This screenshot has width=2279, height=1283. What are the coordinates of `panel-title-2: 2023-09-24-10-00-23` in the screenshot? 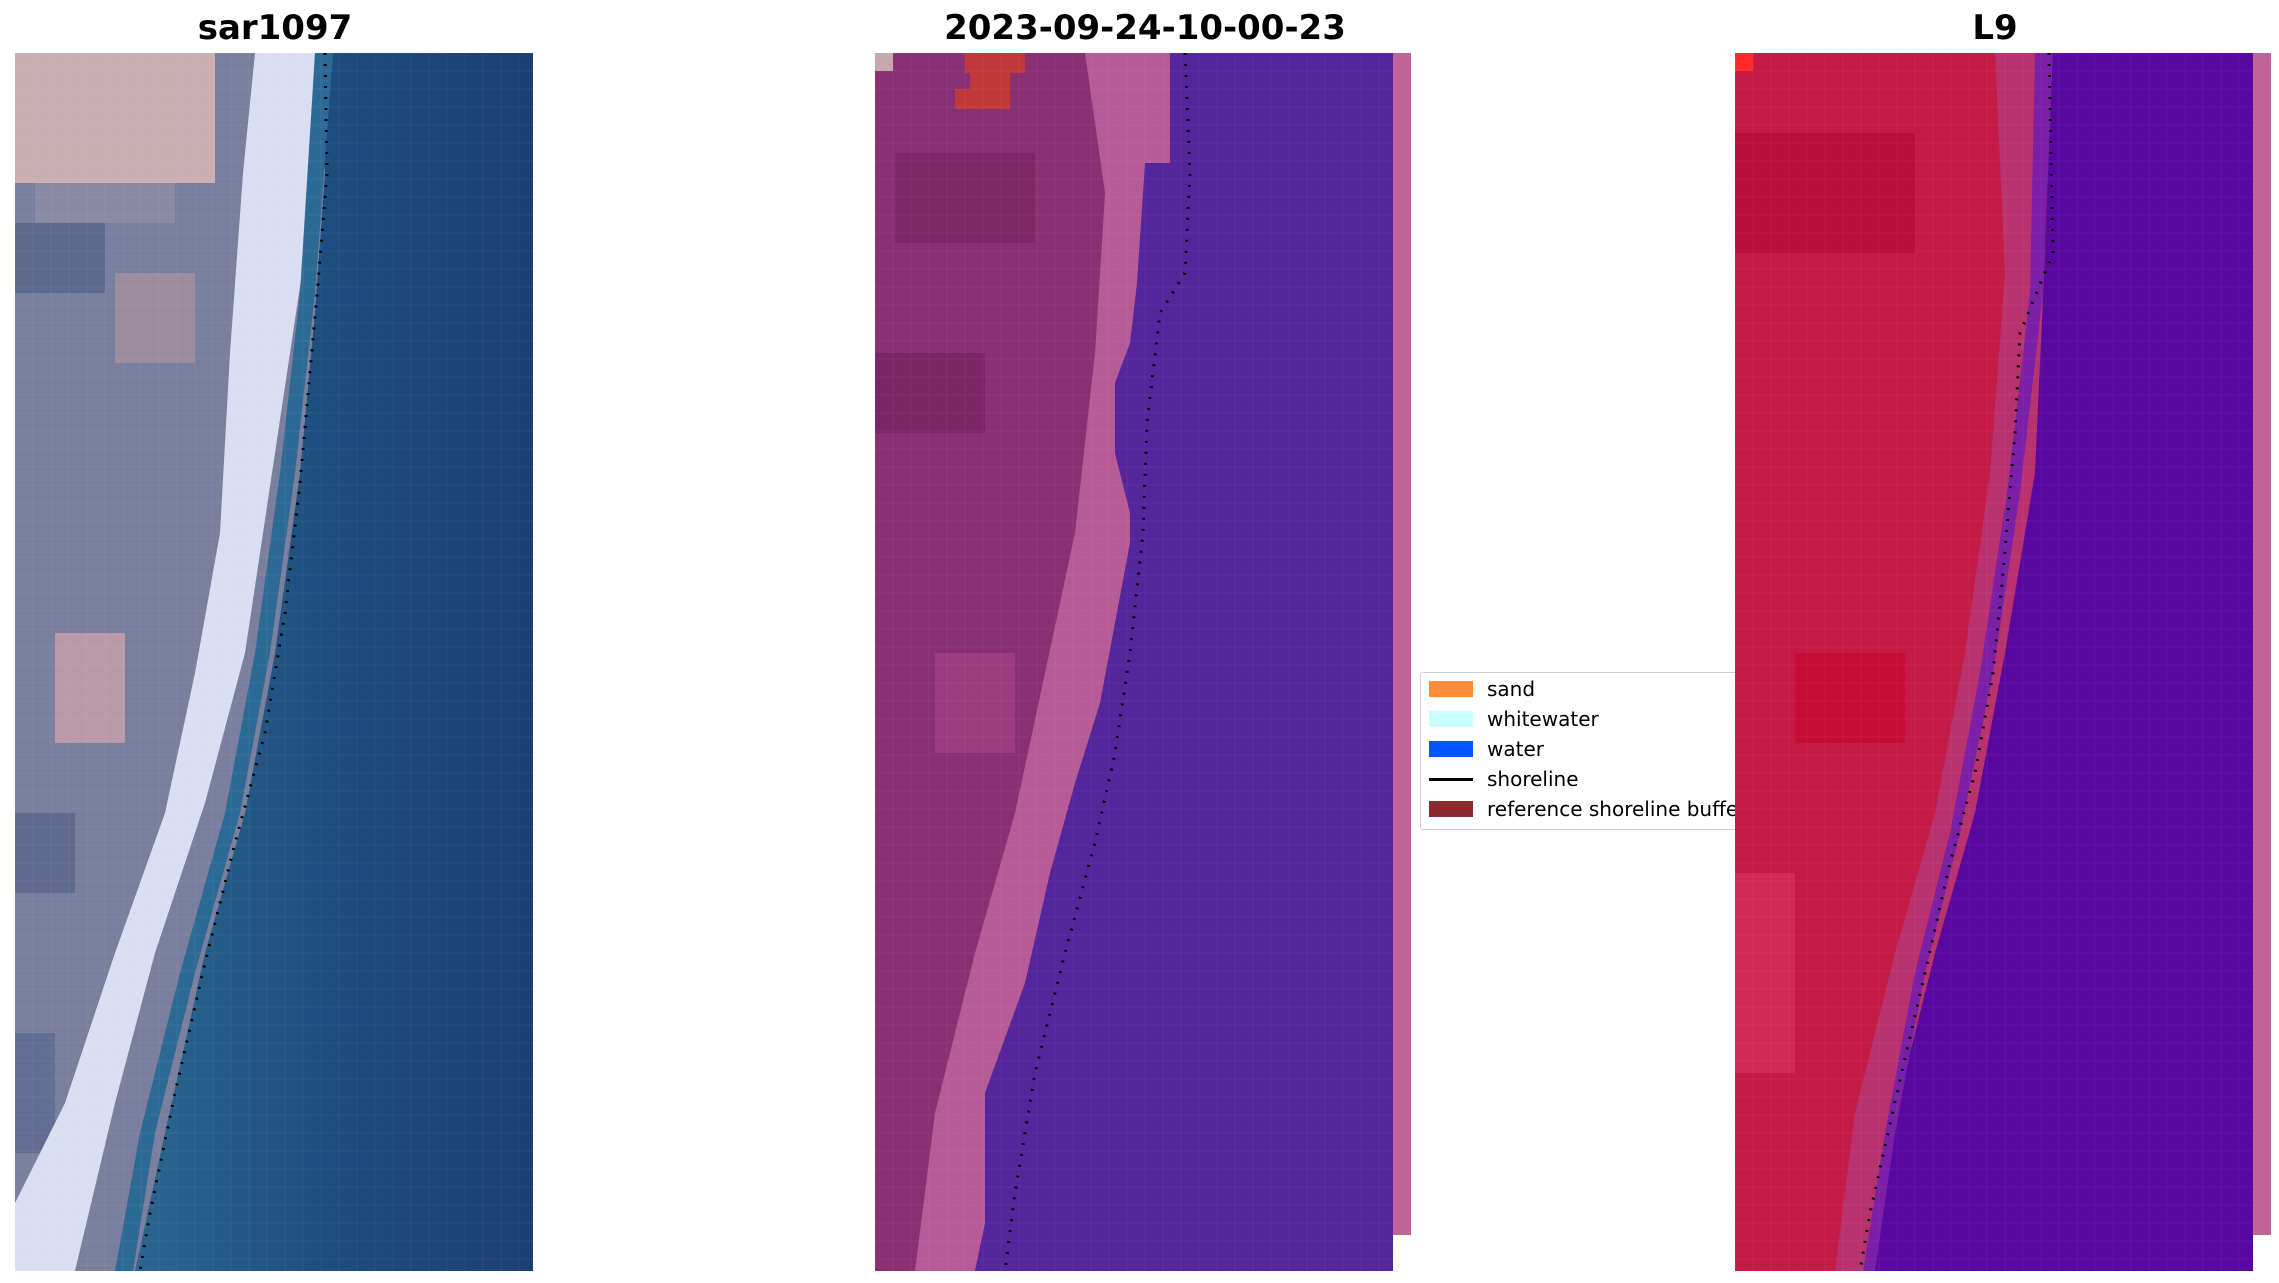 It's located at (1145, 28).